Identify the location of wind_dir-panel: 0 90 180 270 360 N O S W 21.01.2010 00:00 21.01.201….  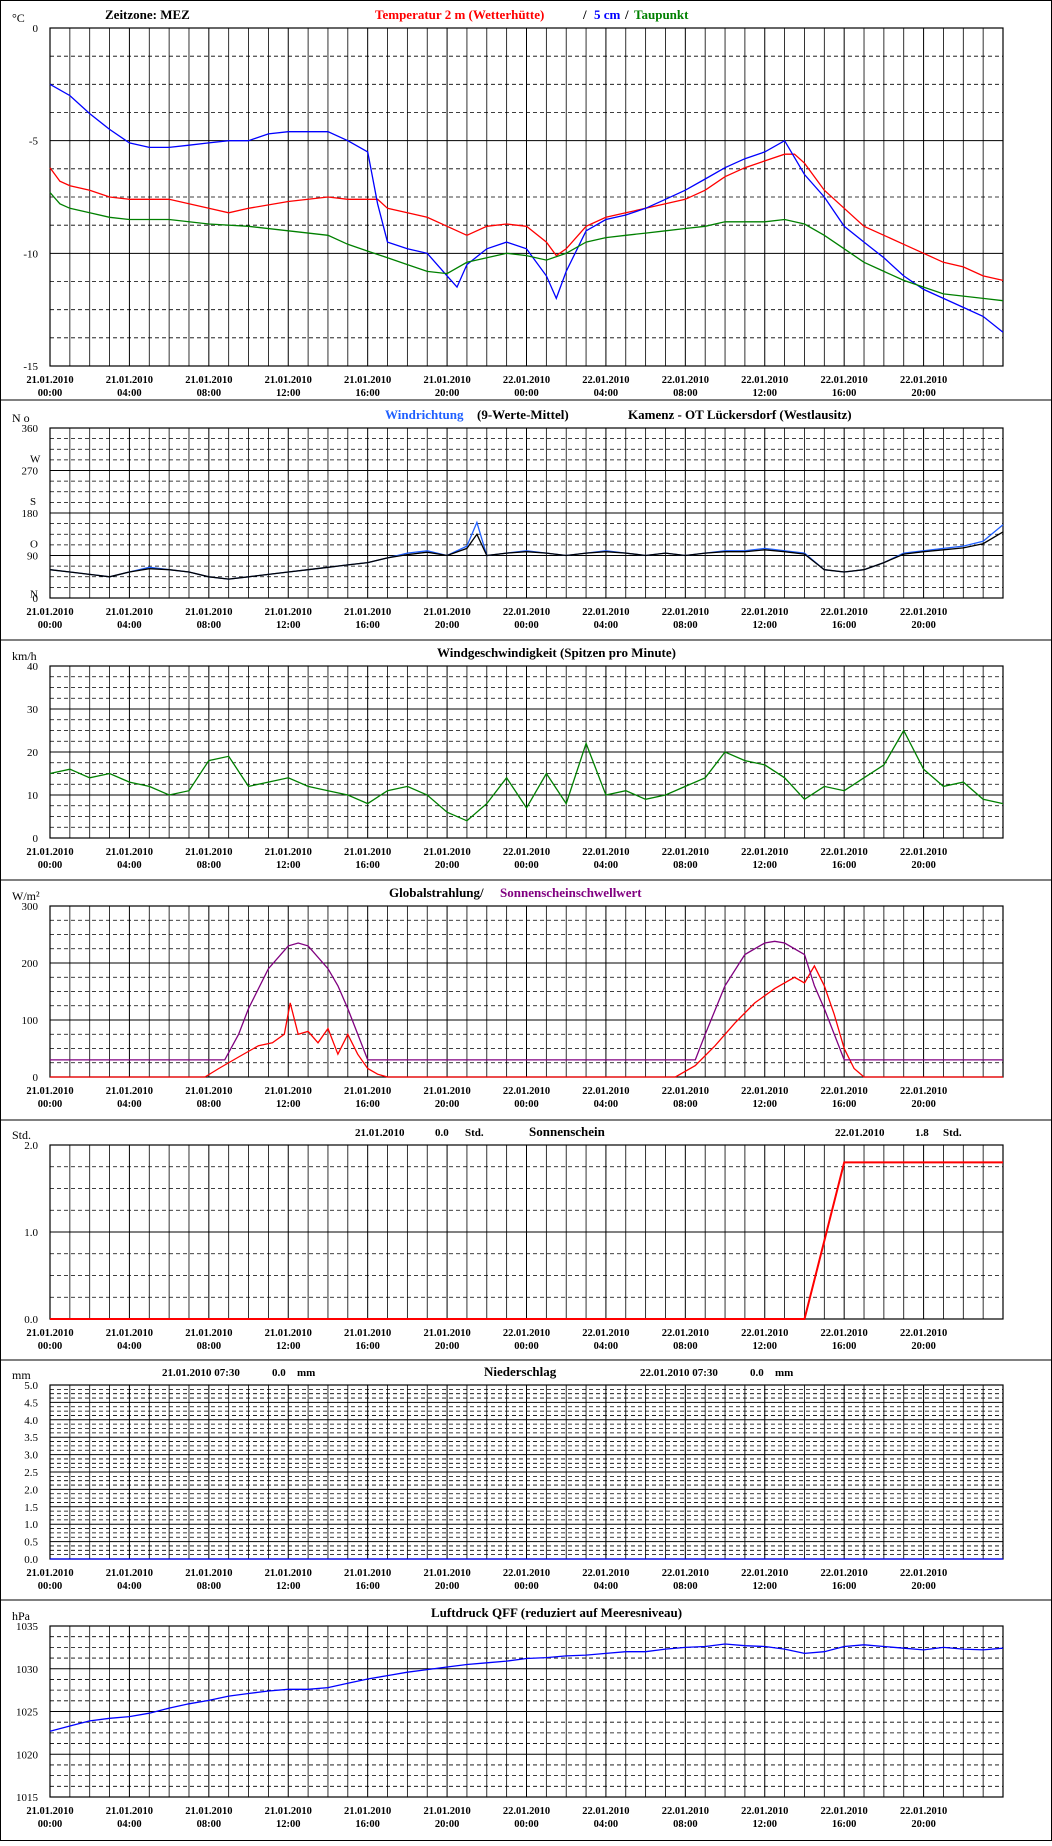
(526, 524).